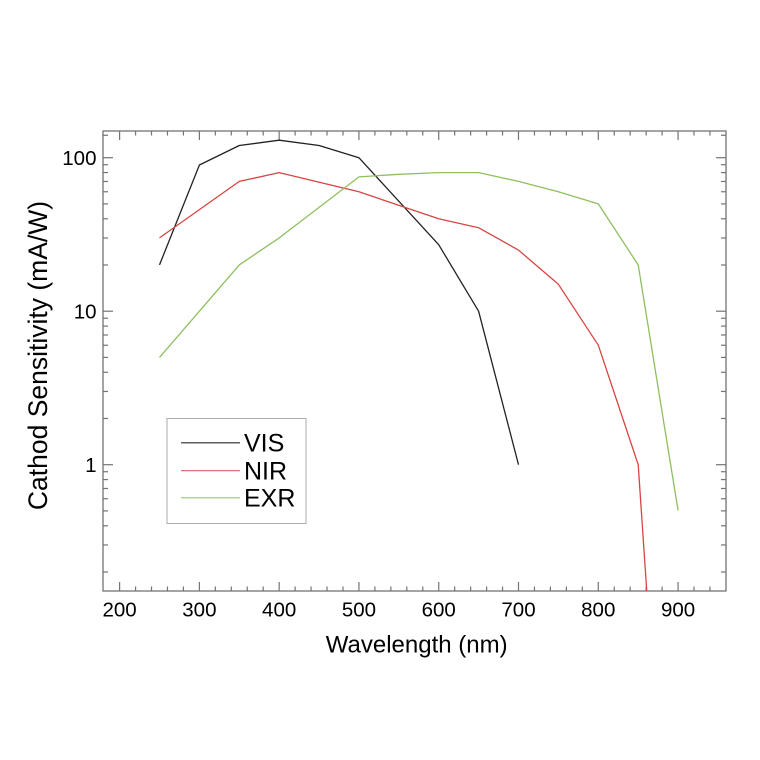 The height and width of the screenshot is (760, 760). I want to click on svg-text: 300, so click(199, 609).